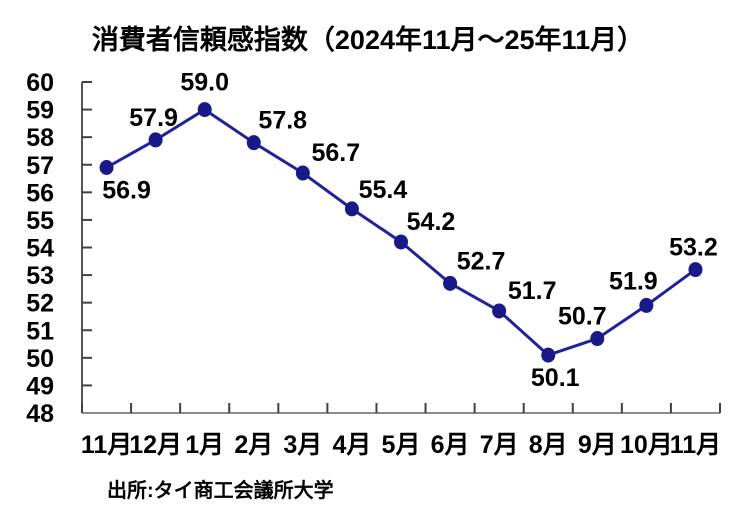  Describe the element at coordinates (582, 317) in the screenshot. I see `data-label: 50.7` at that location.